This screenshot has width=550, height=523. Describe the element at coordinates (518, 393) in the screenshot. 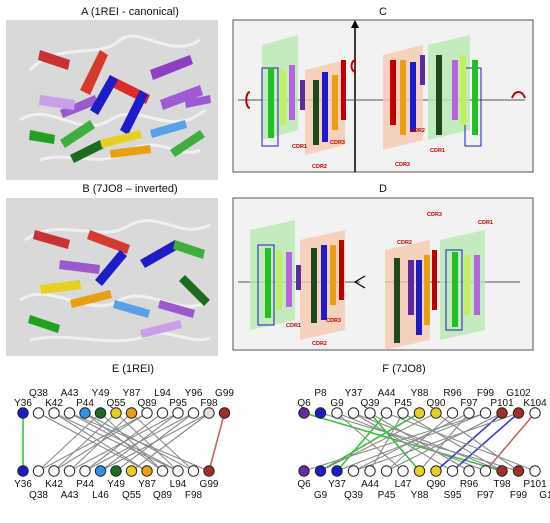

I see `f-top-upper-label: G102` at that location.